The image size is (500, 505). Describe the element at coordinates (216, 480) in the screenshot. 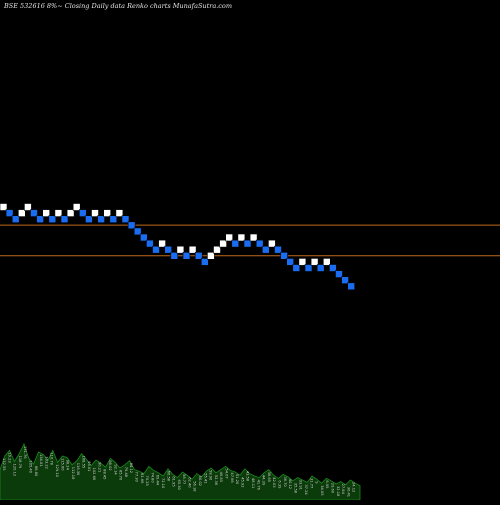

I see `volume-label: 52.36` at that location.